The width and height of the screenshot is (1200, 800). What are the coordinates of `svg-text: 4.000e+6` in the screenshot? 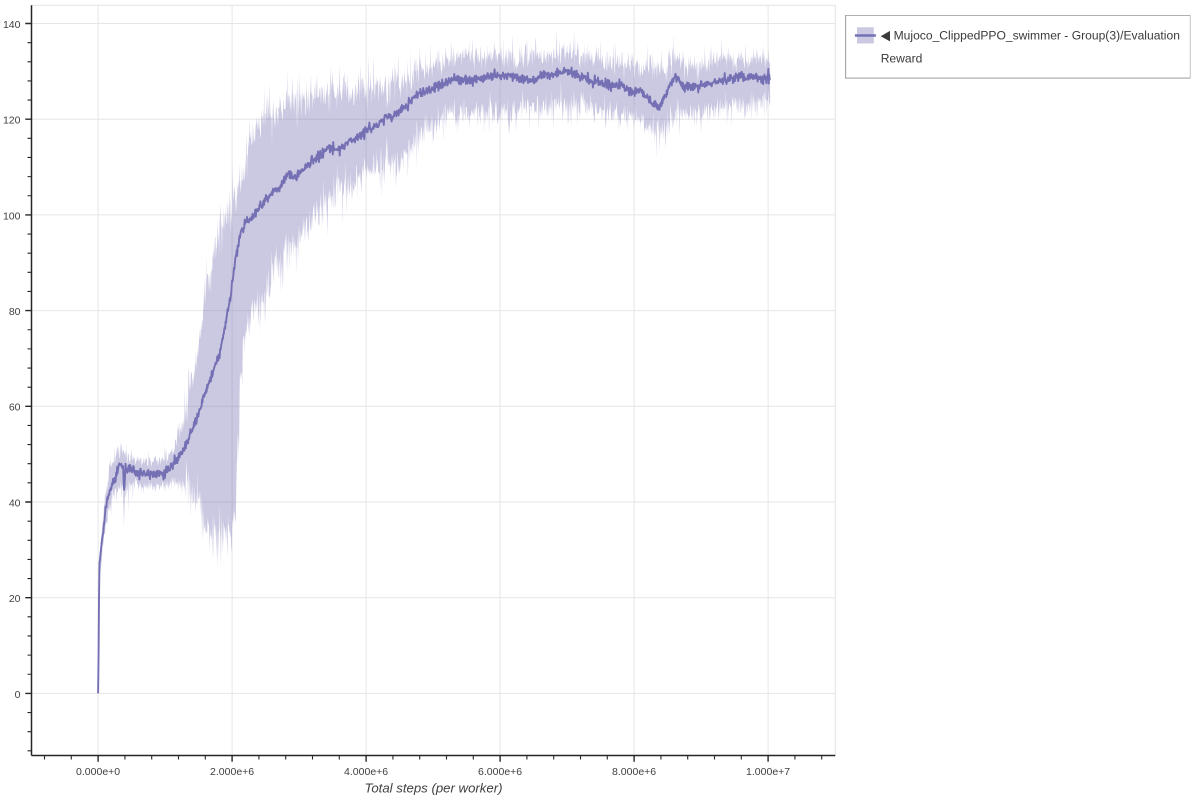 It's located at (366, 772).